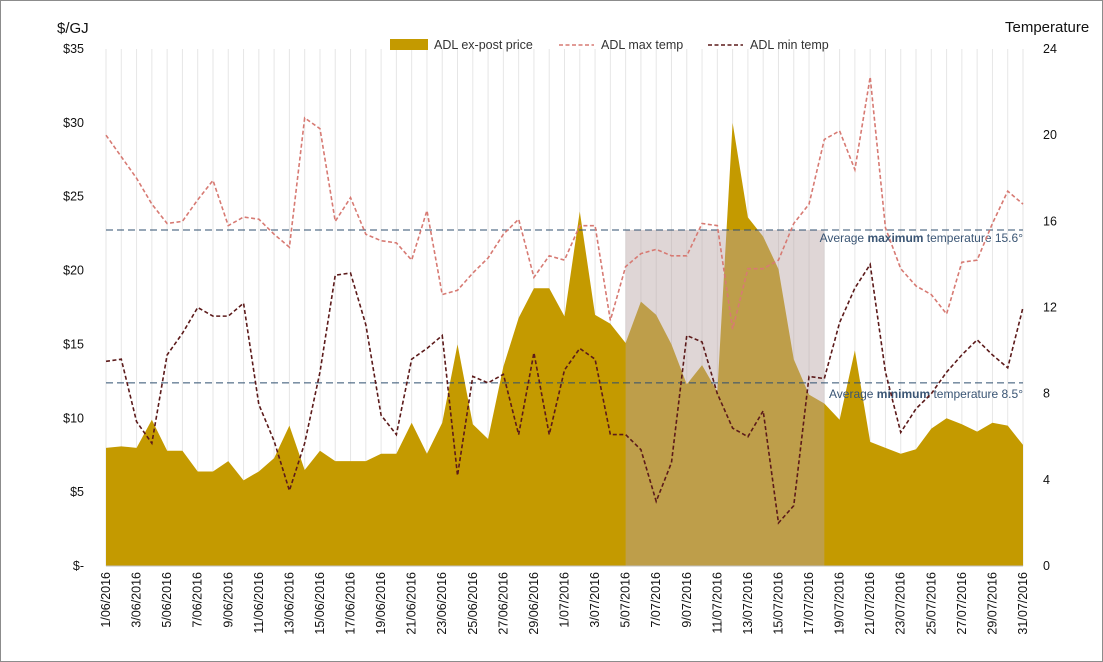 This screenshot has height=662, width=1103. Describe the element at coordinates (534, 603) in the screenshot. I see `x-tick-label: 29/06/2016` at that location.